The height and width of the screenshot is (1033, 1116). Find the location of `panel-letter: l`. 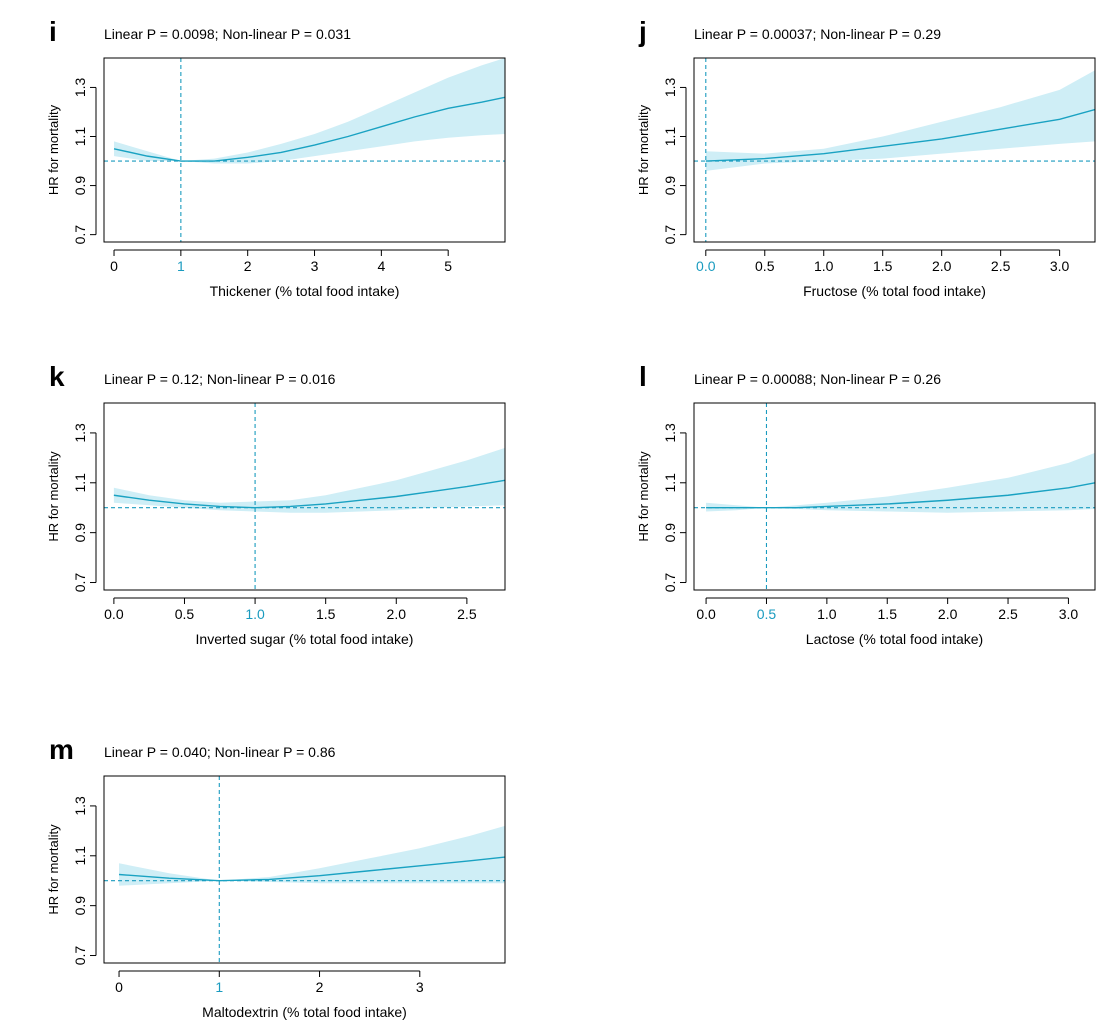

panel-letter: l is located at coordinates (643, 376).